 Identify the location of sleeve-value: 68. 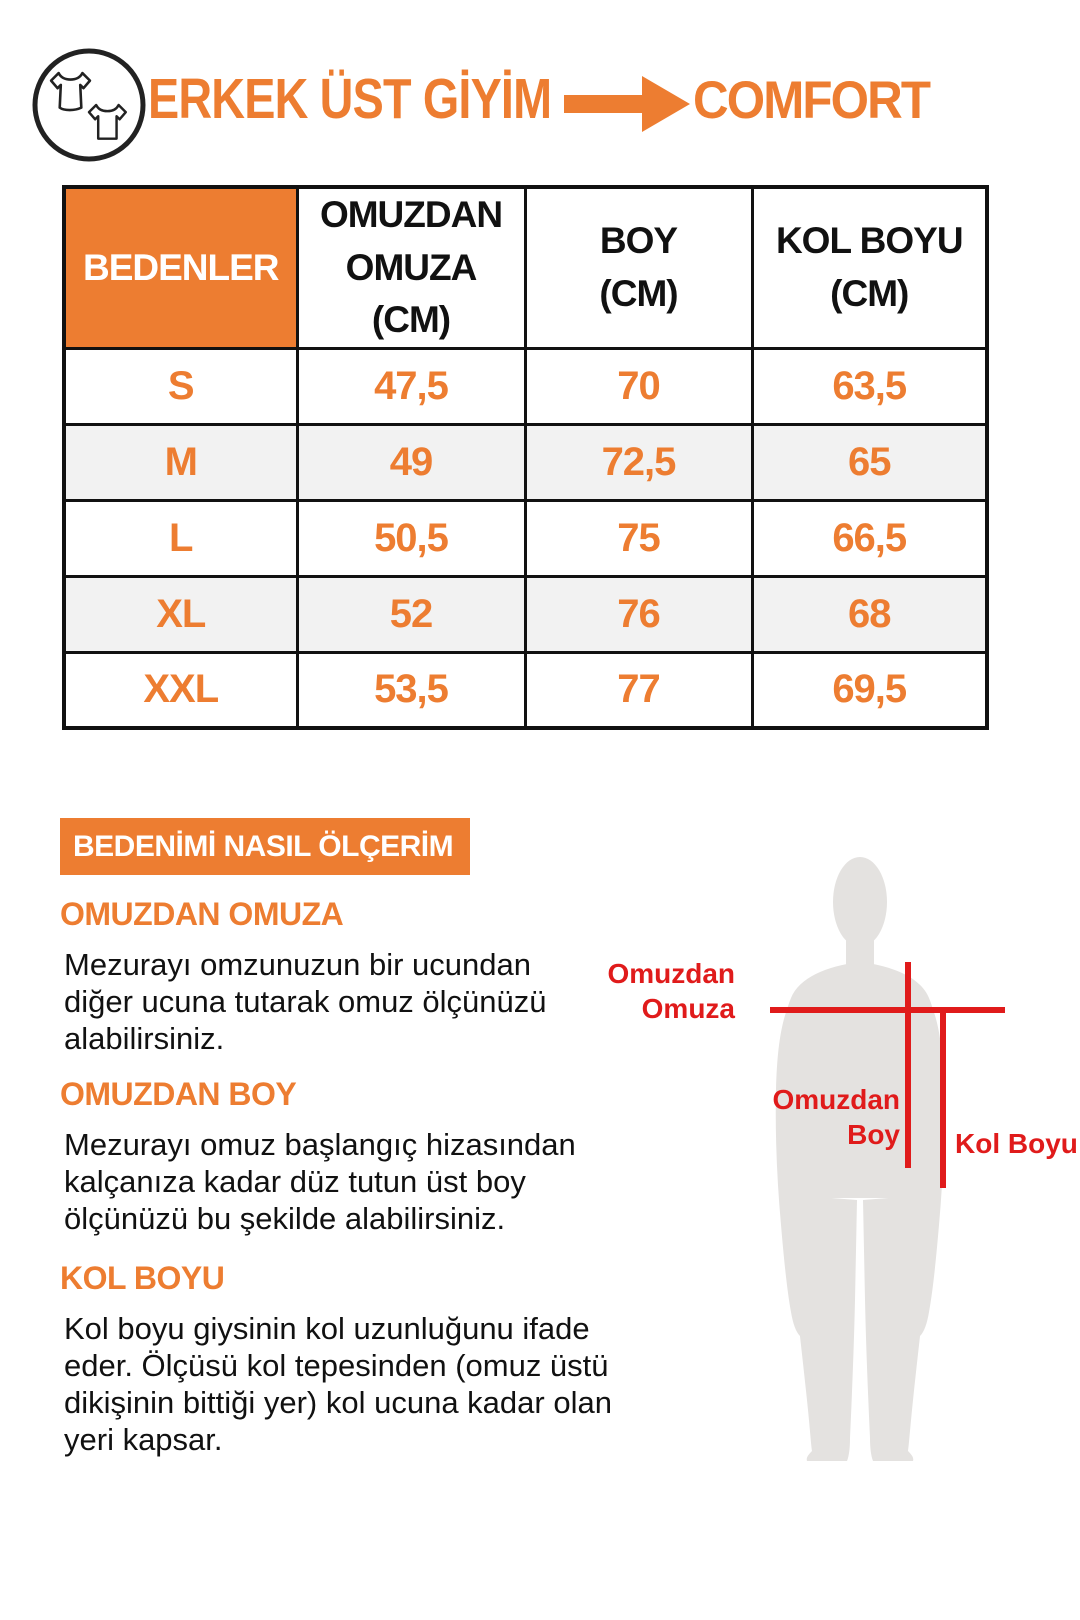
(869, 614).